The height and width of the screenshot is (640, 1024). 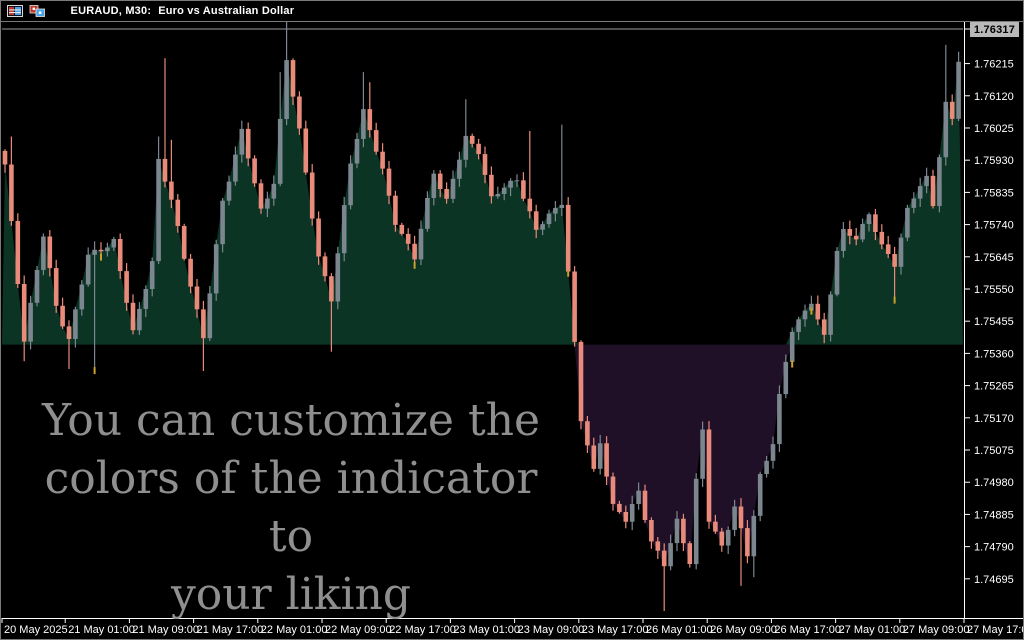 I want to click on annotation-line: colors of the indicator to, so click(x=291, y=507).